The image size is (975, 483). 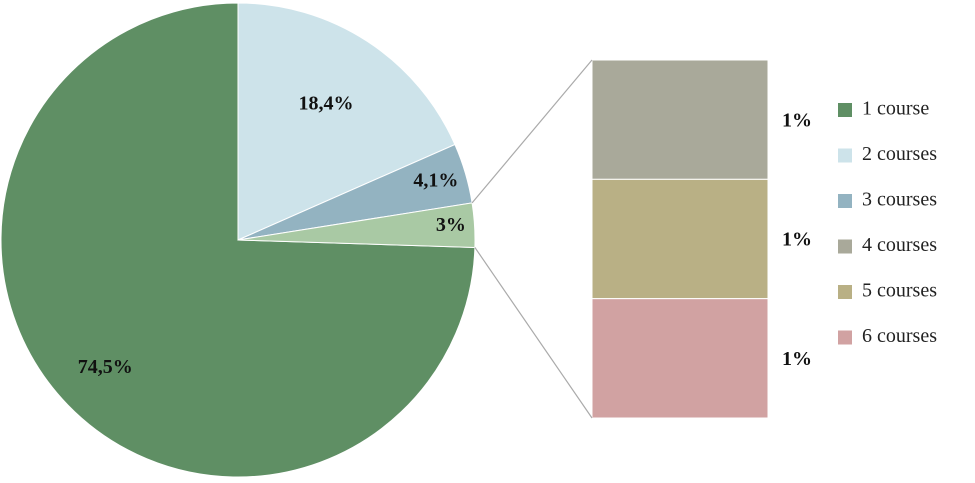 What do you see at coordinates (105, 367) in the screenshot?
I see `data-label: 74,5%` at bounding box center [105, 367].